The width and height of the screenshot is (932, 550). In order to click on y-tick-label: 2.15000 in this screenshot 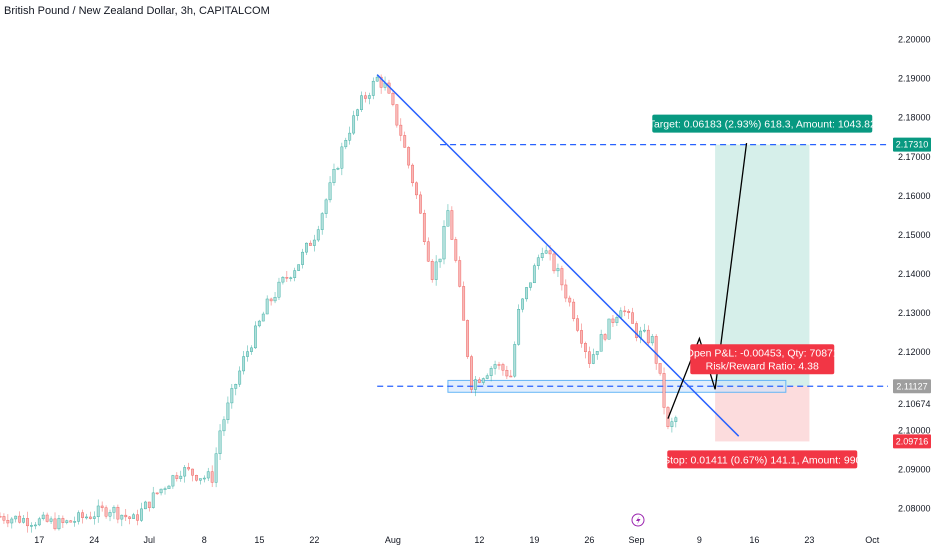, I will do `click(914, 235)`.